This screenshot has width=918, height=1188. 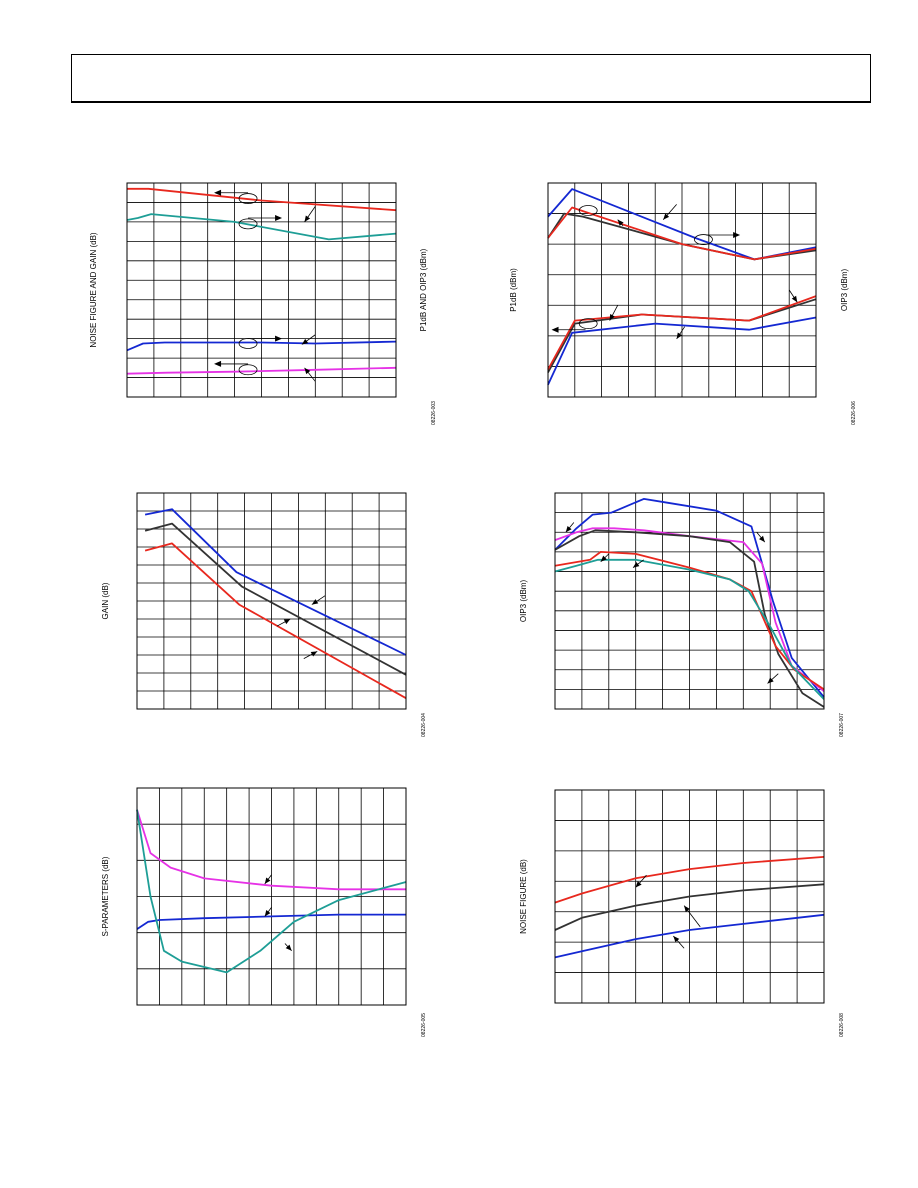 I want to click on chart-oip3-vs-frequency: OIP3 (dBm) 08226-007, so click(x=682, y=614).